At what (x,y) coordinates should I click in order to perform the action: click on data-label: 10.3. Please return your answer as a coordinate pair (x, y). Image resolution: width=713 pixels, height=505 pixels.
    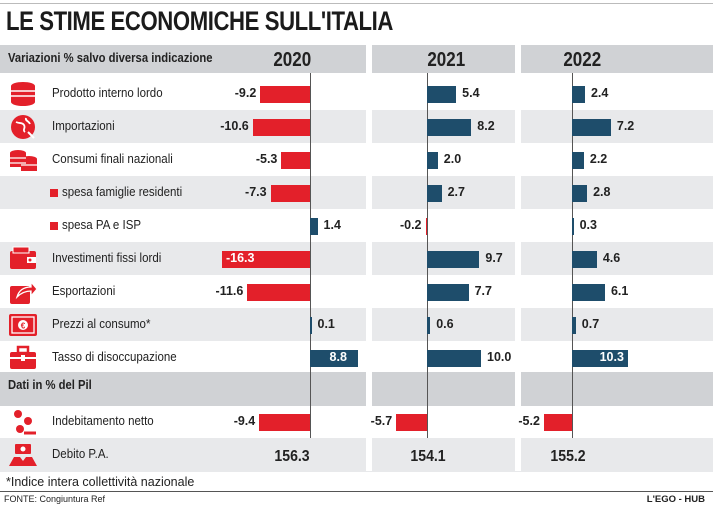
    Looking at the image, I should click on (611, 356).